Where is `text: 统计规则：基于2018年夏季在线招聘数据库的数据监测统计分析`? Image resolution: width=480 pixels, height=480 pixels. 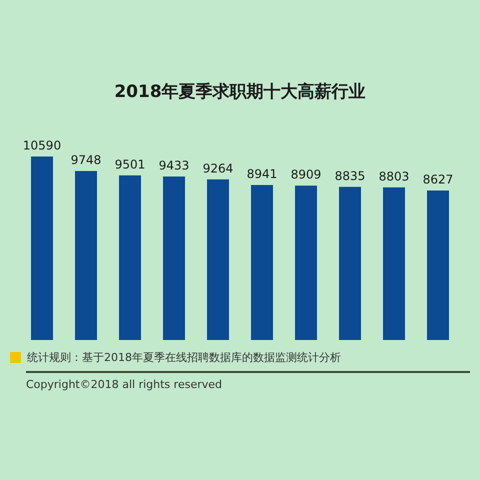
text: 统计规则：基于2018年夏季在线招聘数据库的数据监测统计分析 is located at coordinates (184, 357).